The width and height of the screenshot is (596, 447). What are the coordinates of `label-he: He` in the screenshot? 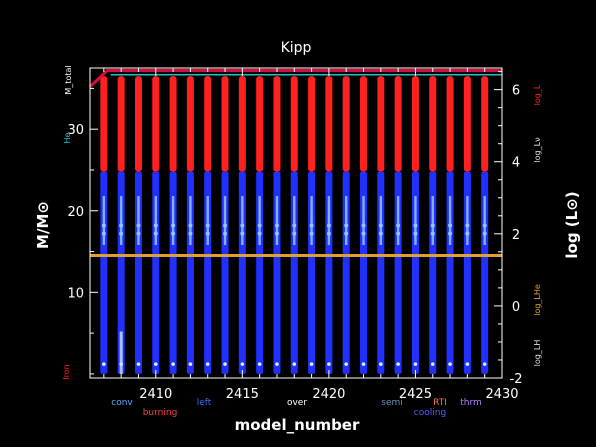 It's located at (67, 137).